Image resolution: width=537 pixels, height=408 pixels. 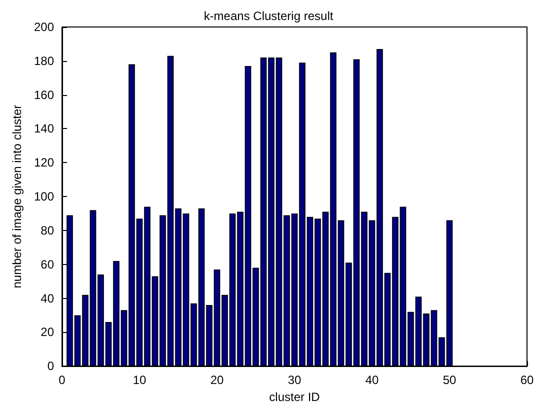 What do you see at coordinates (269, 16) in the screenshot?
I see `chart-title: k-means Clusterig result` at bounding box center [269, 16].